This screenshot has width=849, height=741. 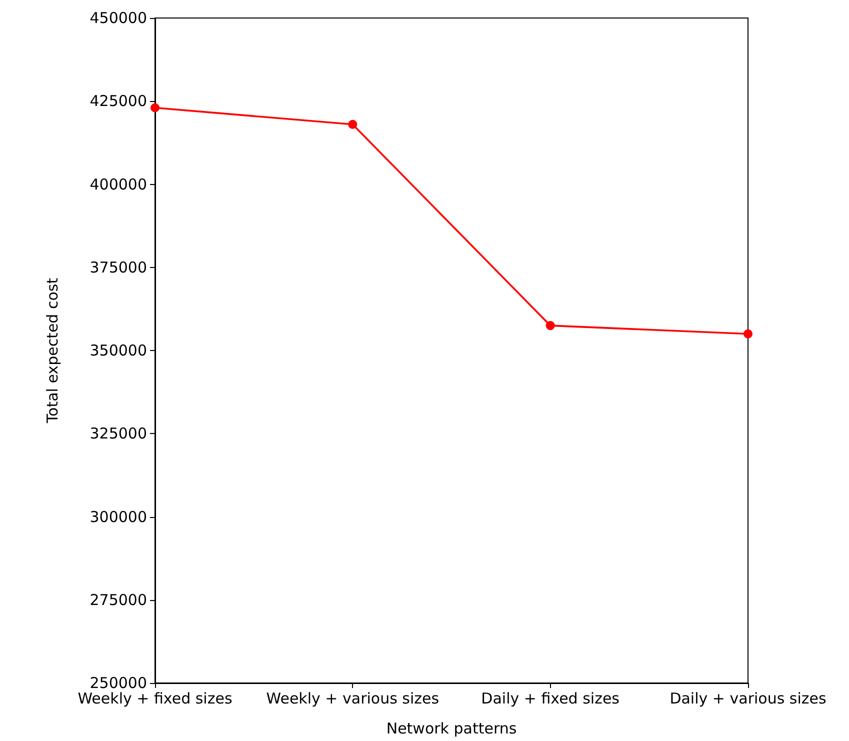 I want to click on x-tick-label: Daily + fixed sizes, so click(x=550, y=699).